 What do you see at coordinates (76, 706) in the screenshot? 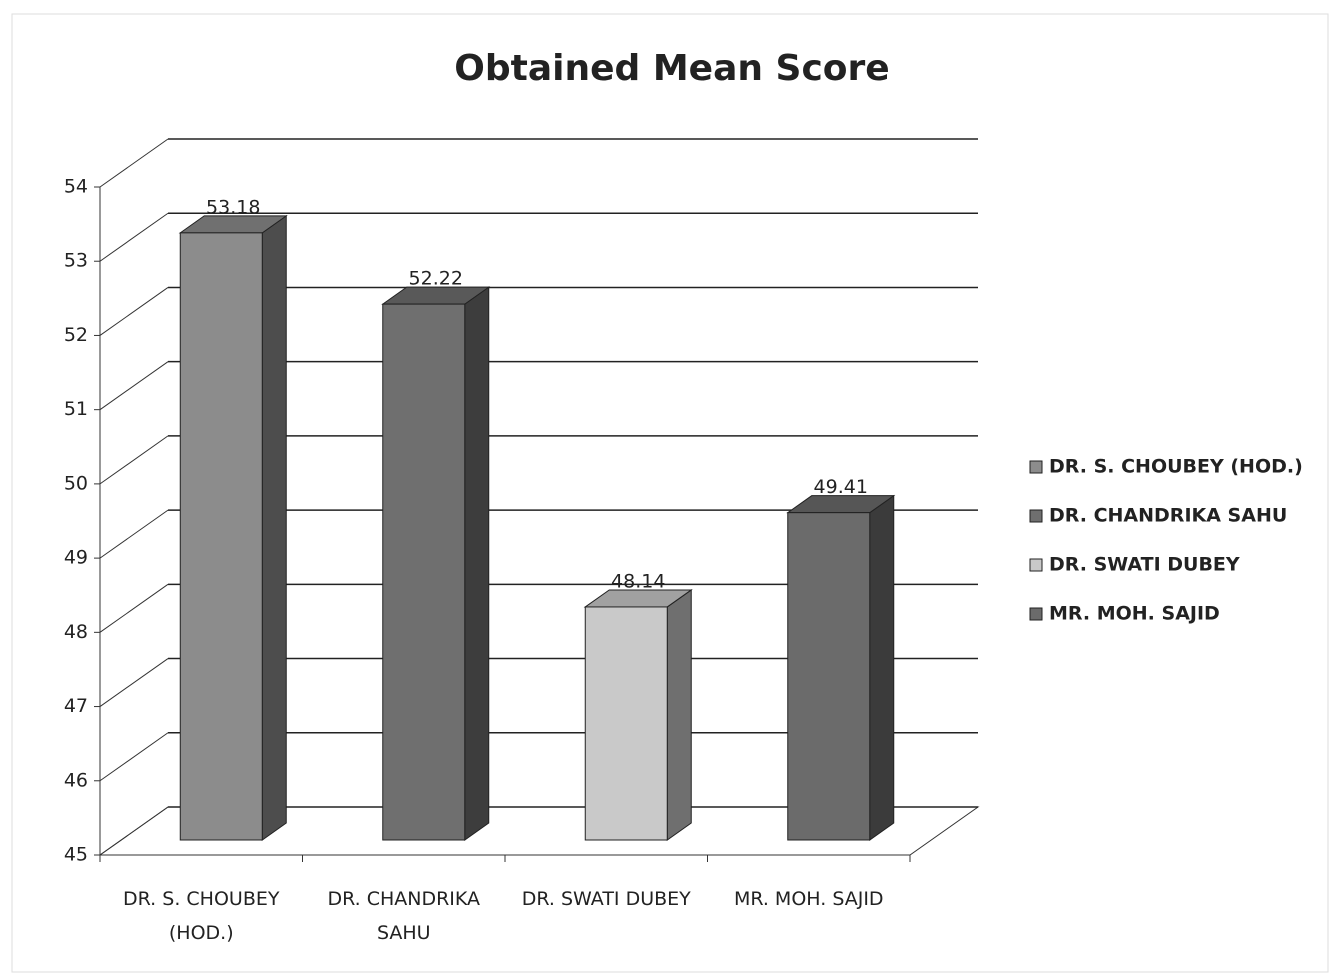
I see `y-tick-label: 47` at bounding box center [76, 706].